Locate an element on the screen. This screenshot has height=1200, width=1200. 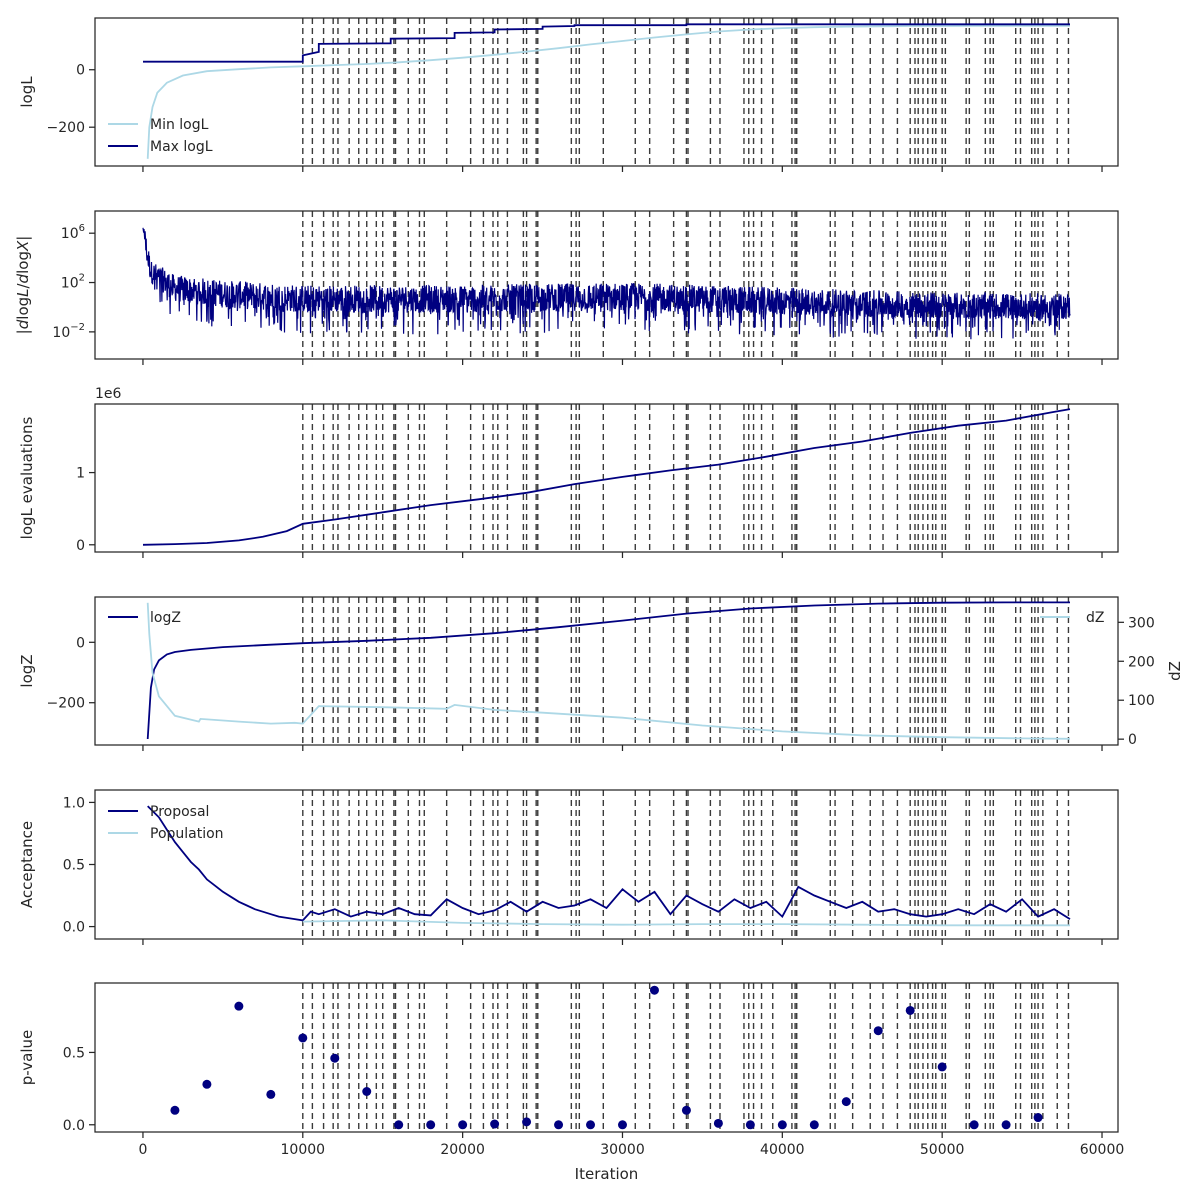
x-tick-label: 50000 is located at coordinates (942, 1150).